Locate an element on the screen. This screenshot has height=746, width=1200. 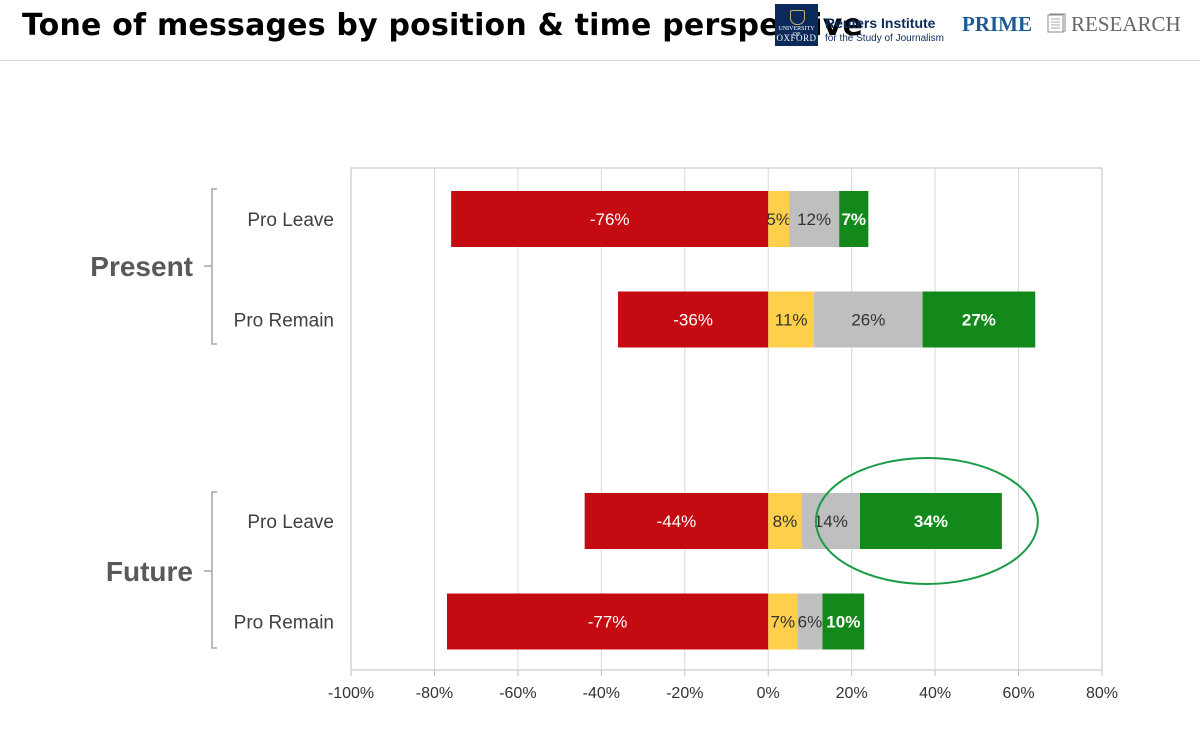
oxford-crest-icon is located at coordinates (797, 17).